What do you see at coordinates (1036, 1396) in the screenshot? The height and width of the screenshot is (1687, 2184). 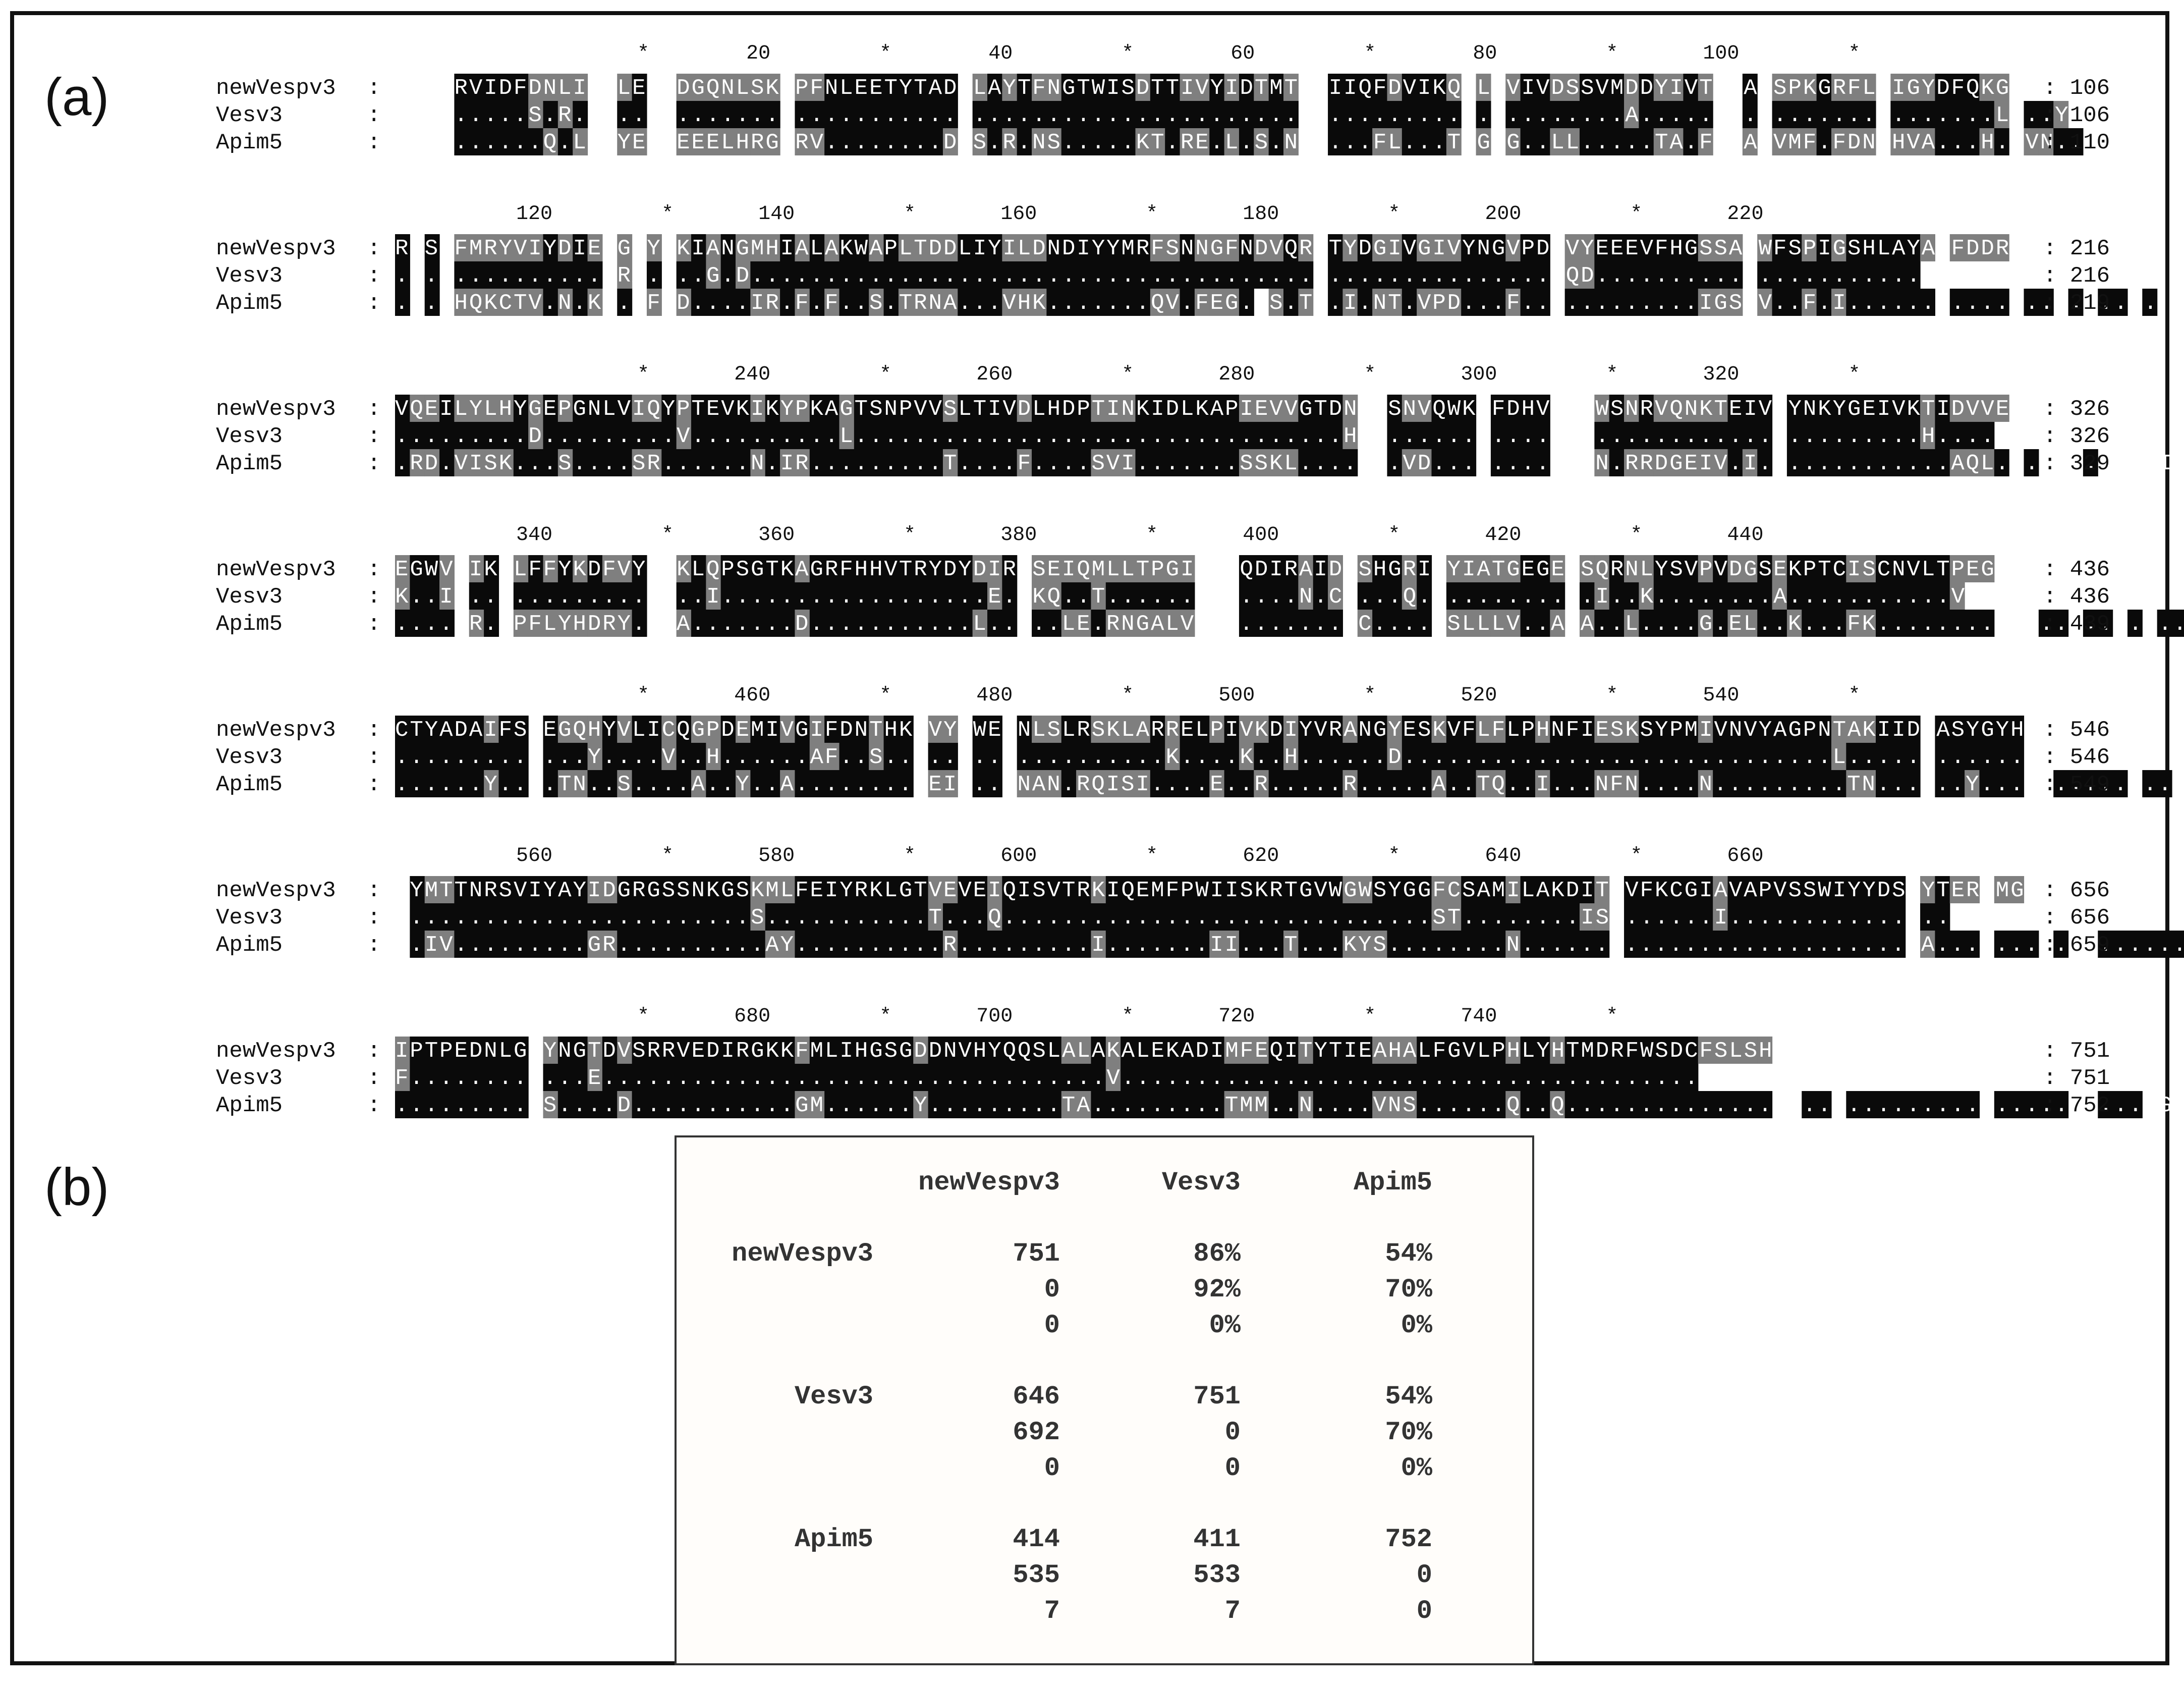 I see `matrix-cell: 646` at bounding box center [1036, 1396].